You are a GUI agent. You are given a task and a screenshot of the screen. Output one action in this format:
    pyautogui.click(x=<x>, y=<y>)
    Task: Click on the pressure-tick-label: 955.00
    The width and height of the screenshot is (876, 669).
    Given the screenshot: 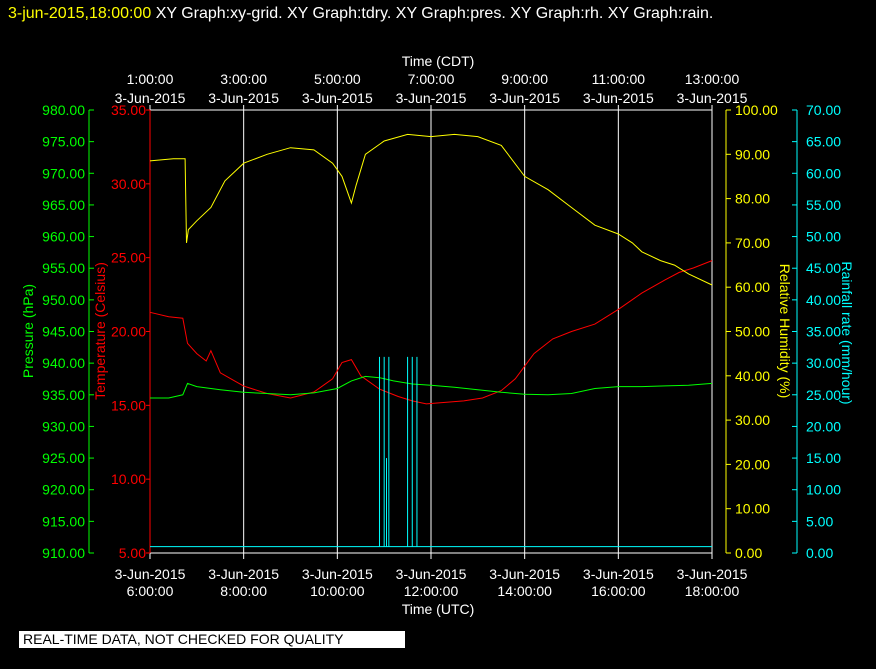 What is the action you would take?
    pyautogui.click(x=63, y=268)
    